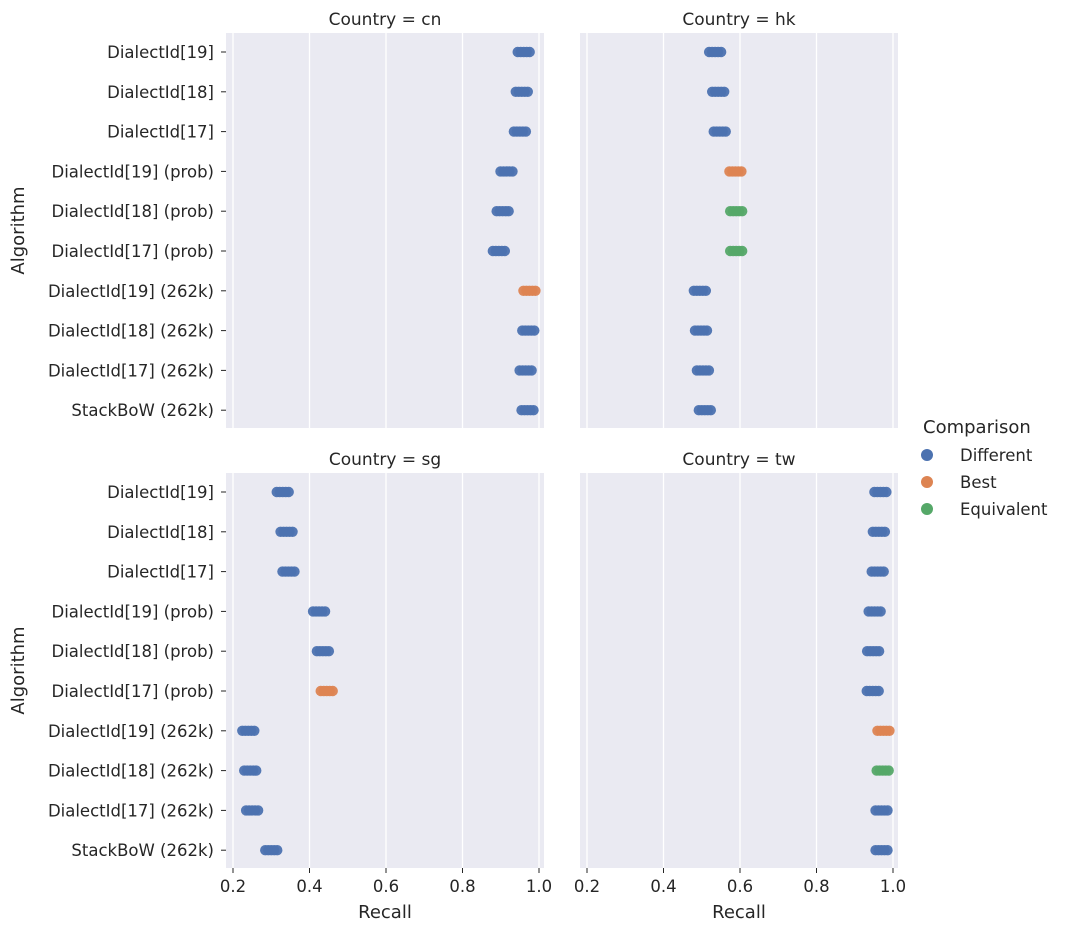 The height and width of the screenshot is (942, 1068). I want to click on legend-entry: Equivalent, so click(1004, 509).